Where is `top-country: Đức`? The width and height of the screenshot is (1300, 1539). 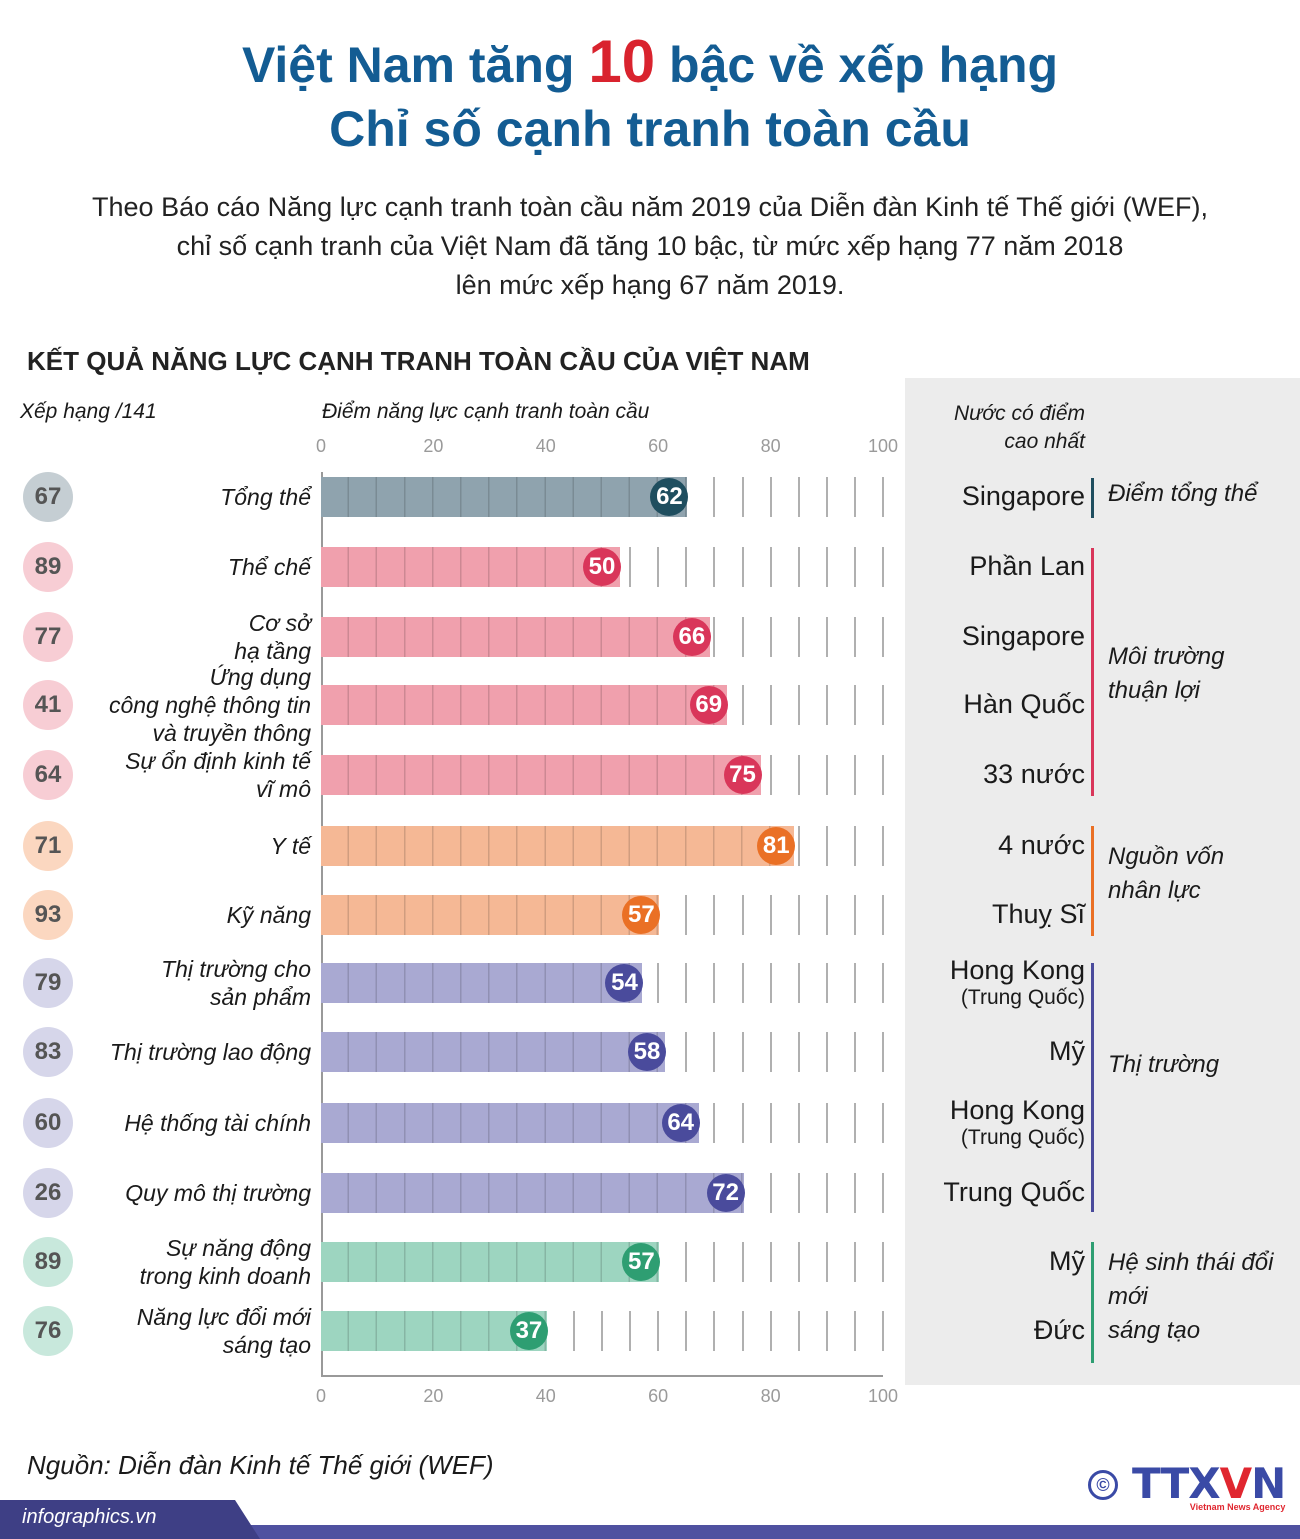
top-country: Đức is located at coordinates (1059, 1330).